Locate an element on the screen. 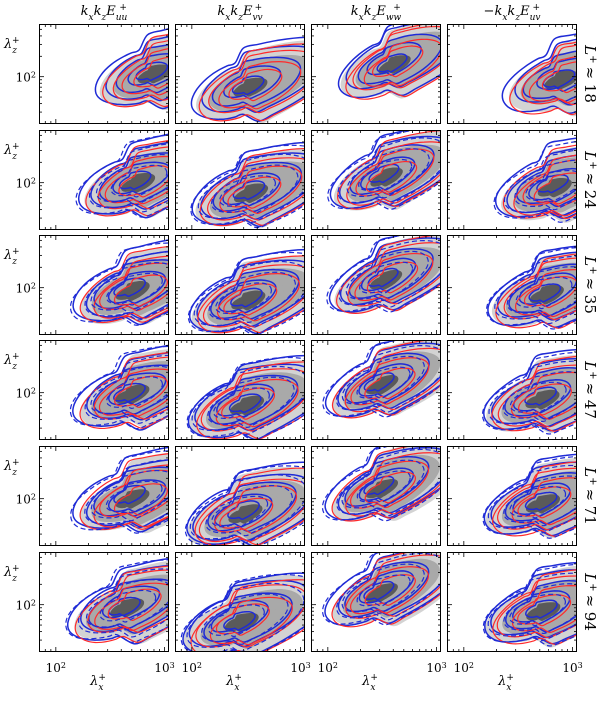 The width and height of the screenshot is (598, 701). column-title: kxkzEww+ is located at coordinates (376, 13).